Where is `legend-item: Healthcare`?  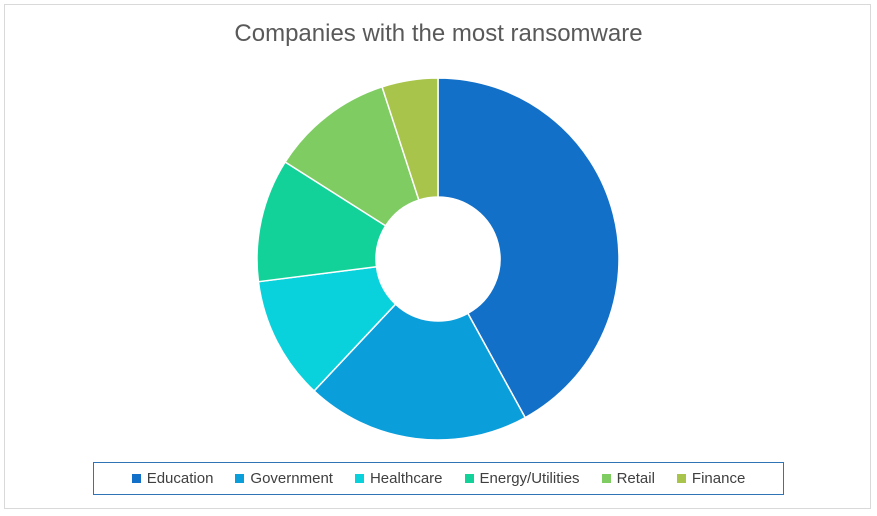 legend-item: Healthcare is located at coordinates (398, 478).